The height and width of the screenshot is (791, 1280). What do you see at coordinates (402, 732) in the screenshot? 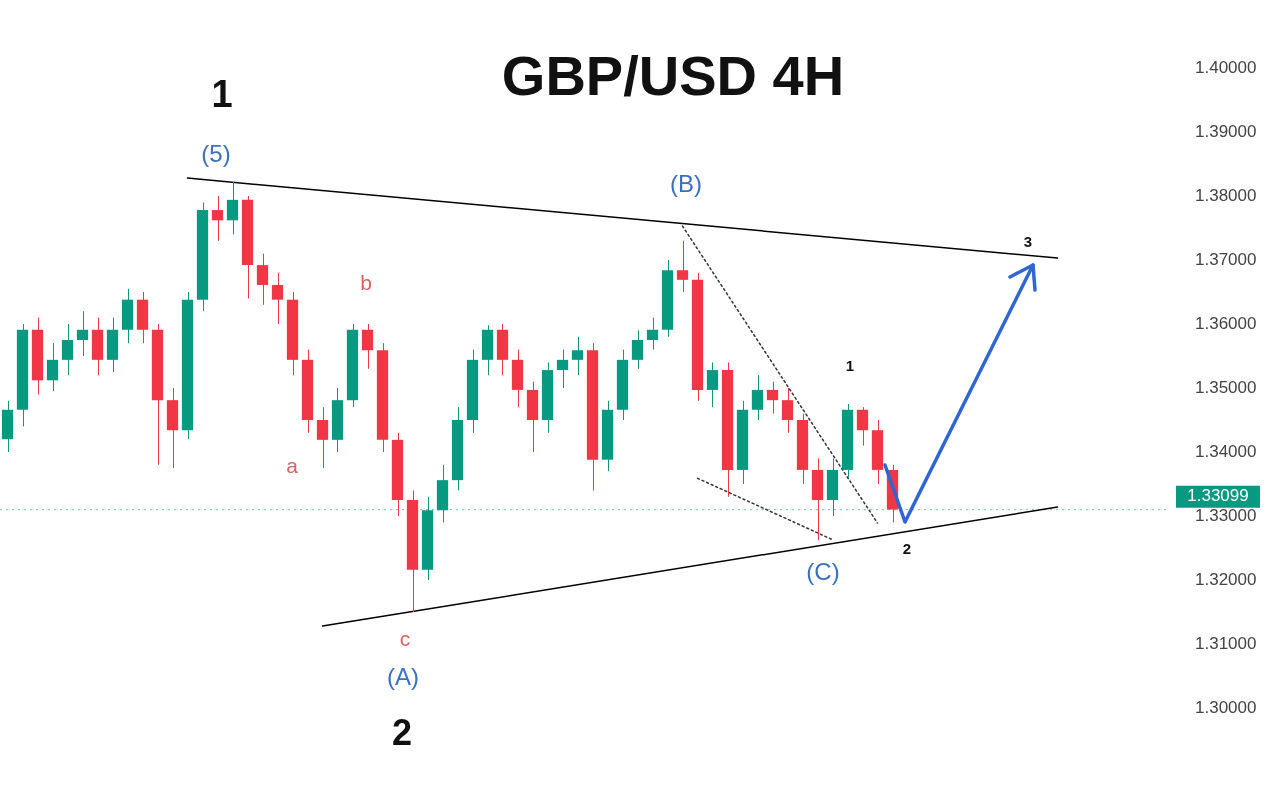
I see `text: 2` at bounding box center [402, 732].